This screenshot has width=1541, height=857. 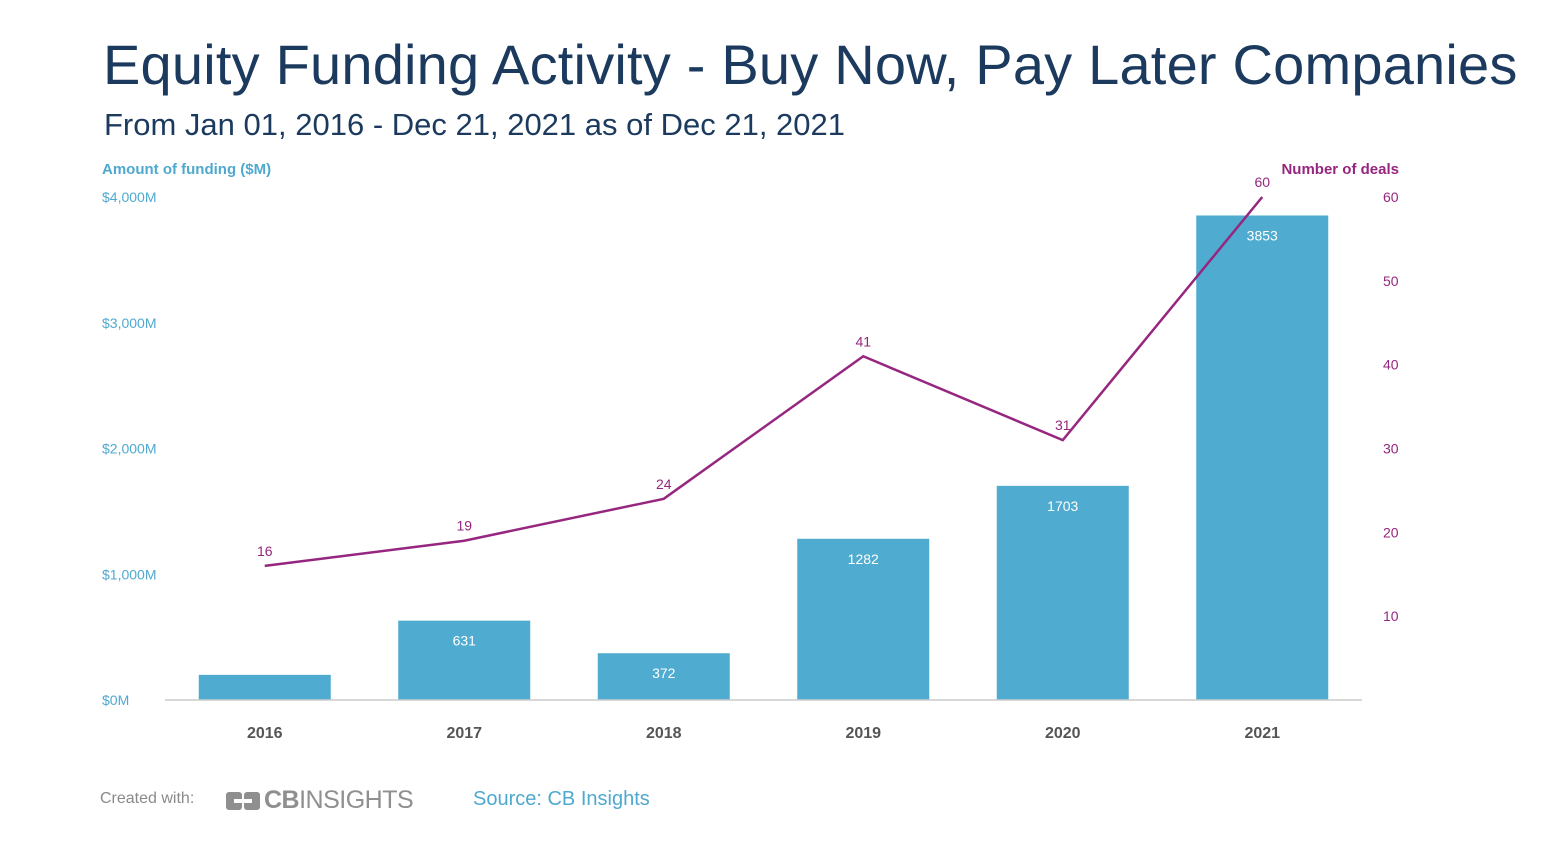 I want to click on bar-2017, so click(x=464, y=660).